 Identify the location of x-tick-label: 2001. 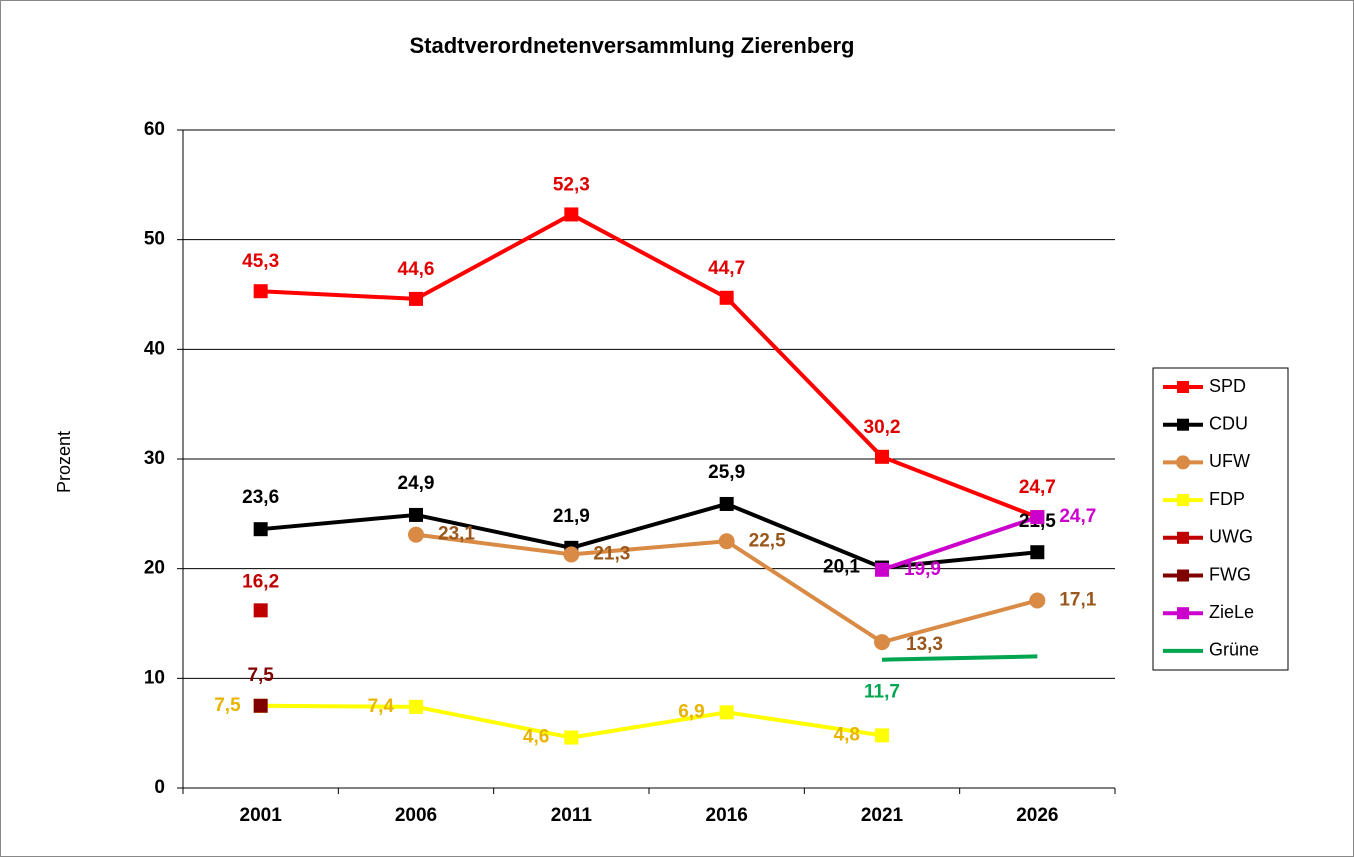
(261, 815).